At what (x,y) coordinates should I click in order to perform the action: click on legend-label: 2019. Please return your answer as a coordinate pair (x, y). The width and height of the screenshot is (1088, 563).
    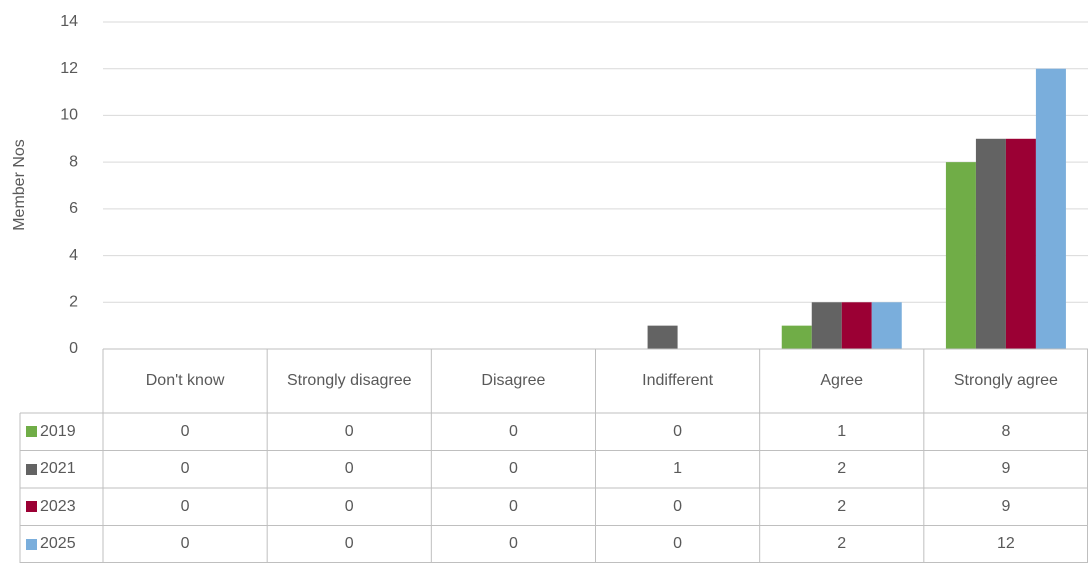
    Looking at the image, I should click on (58, 431).